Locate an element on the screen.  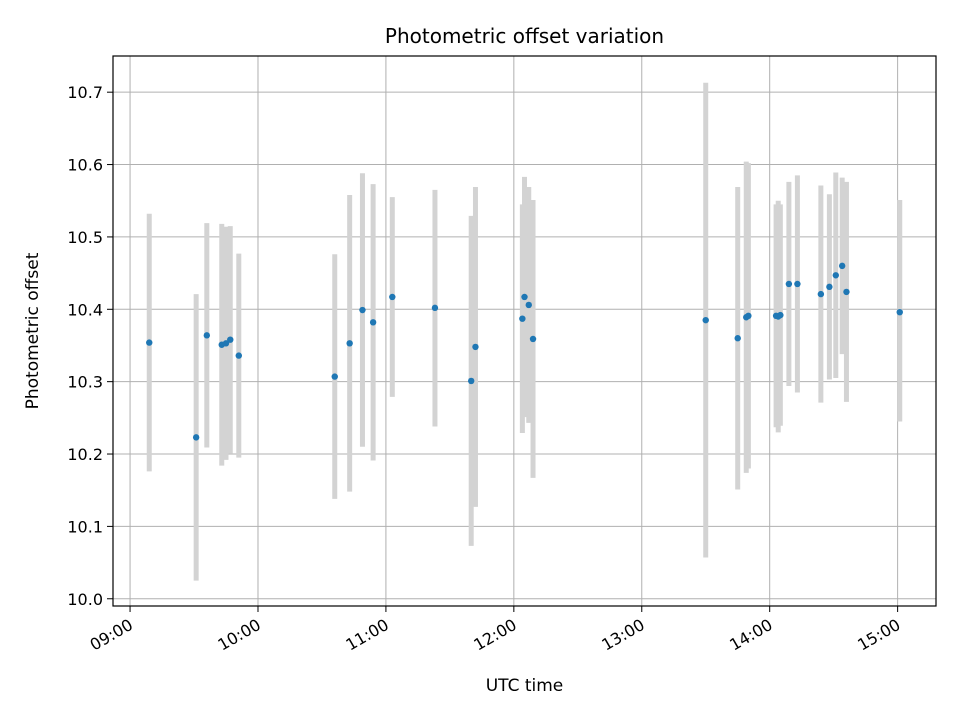
y-tick-label: 10.2 is located at coordinates (85, 454).